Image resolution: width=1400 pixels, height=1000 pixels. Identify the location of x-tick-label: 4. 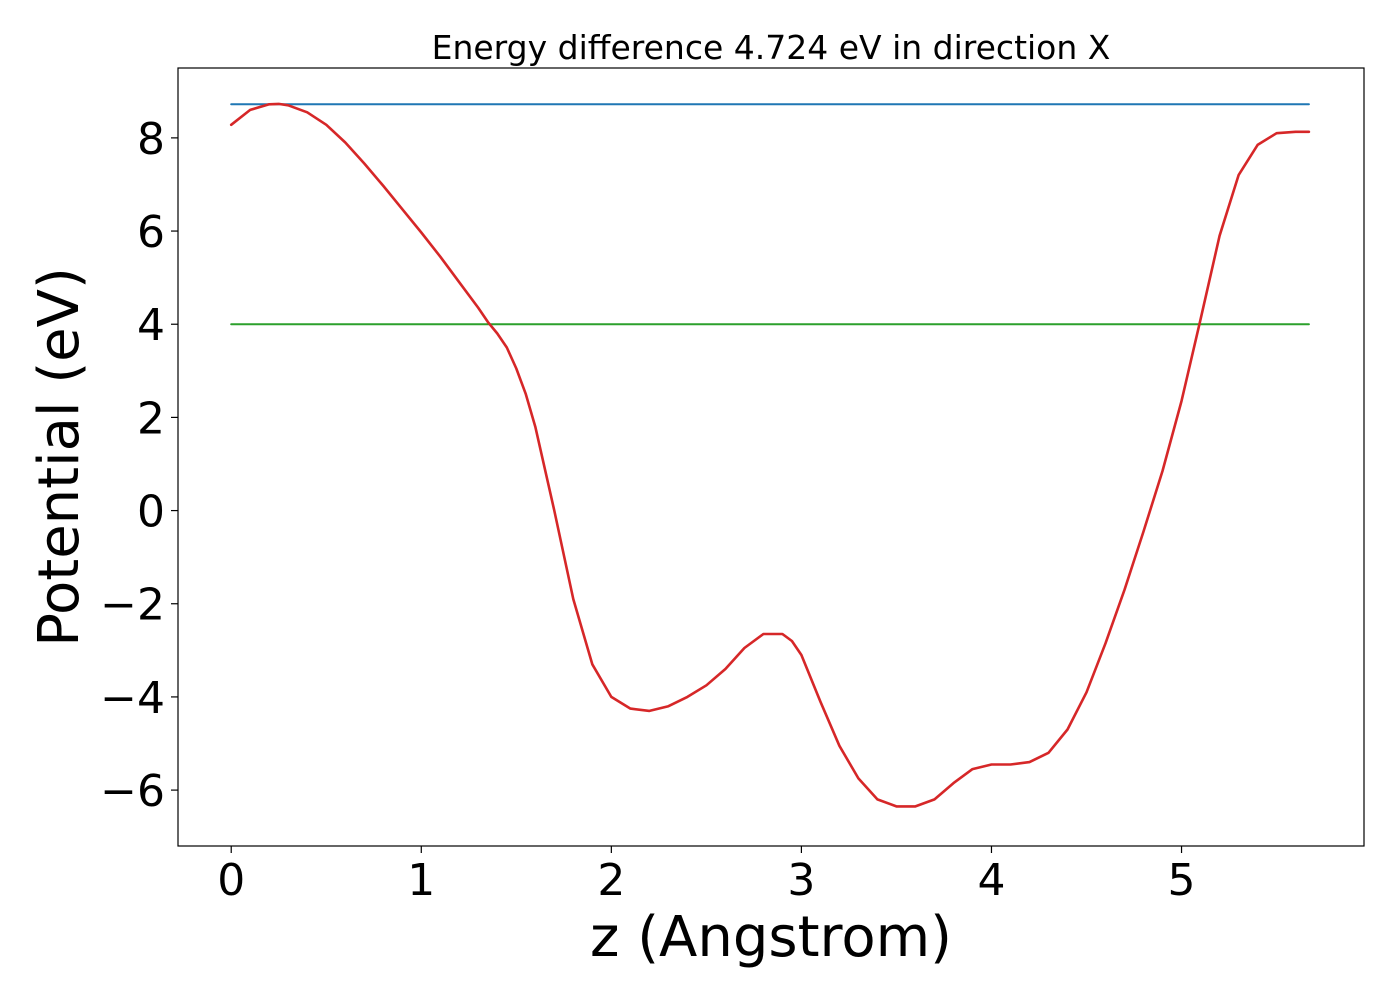
(991, 880).